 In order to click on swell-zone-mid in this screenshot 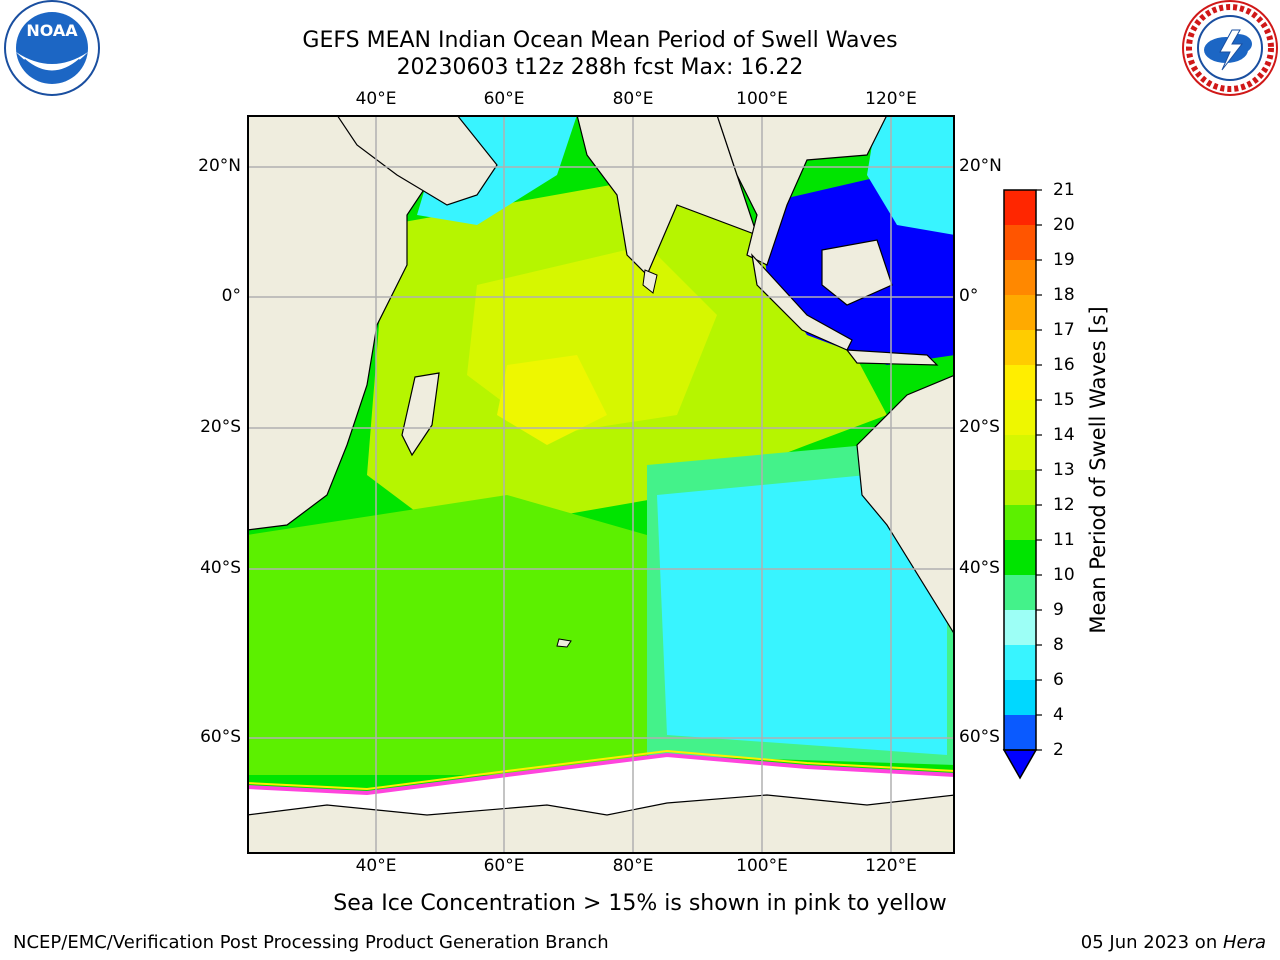, I will do `click(447, 635)`.